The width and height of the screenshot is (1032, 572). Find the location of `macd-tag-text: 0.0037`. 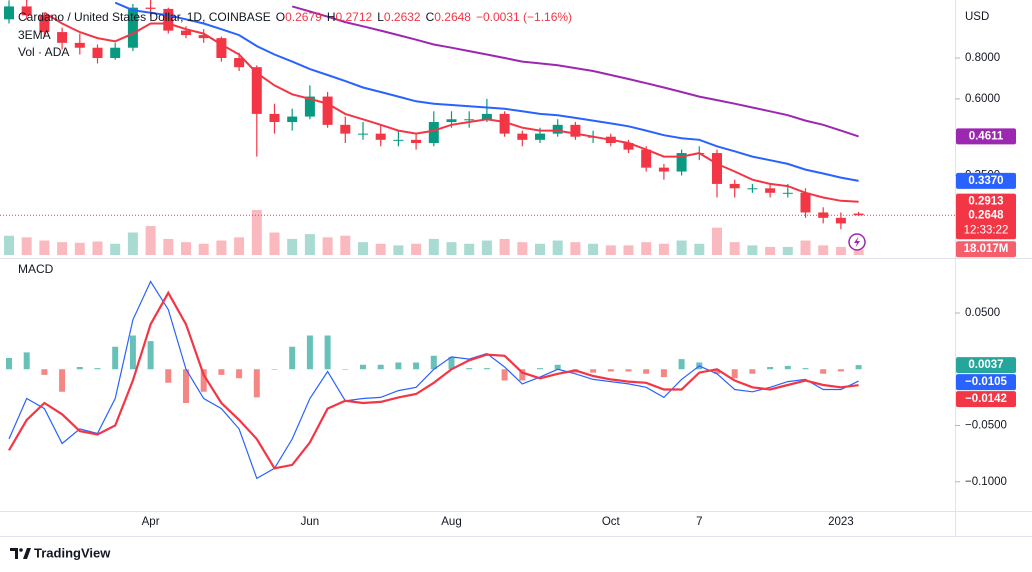

macd-tag-text: 0.0037 is located at coordinates (985, 365).